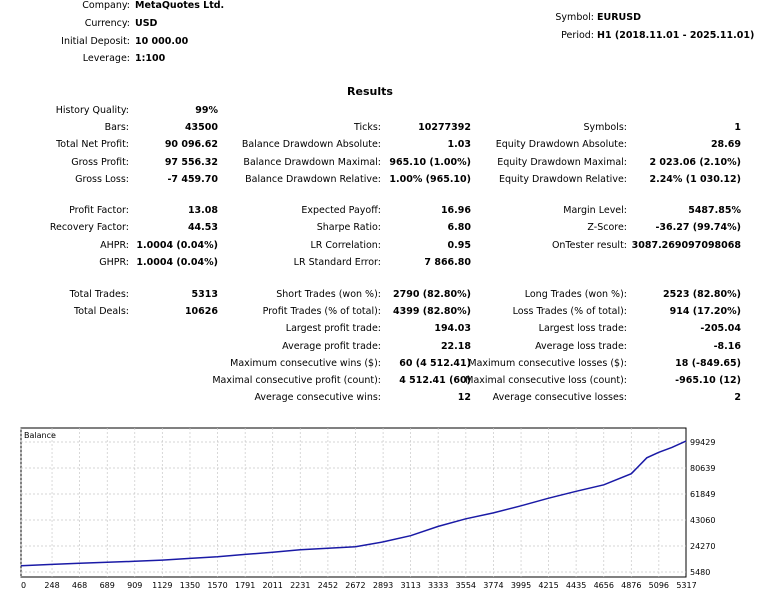  What do you see at coordinates (547, 363) in the screenshot?
I see `stat-label: Maximum consecutive losses ($):` at bounding box center [547, 363].